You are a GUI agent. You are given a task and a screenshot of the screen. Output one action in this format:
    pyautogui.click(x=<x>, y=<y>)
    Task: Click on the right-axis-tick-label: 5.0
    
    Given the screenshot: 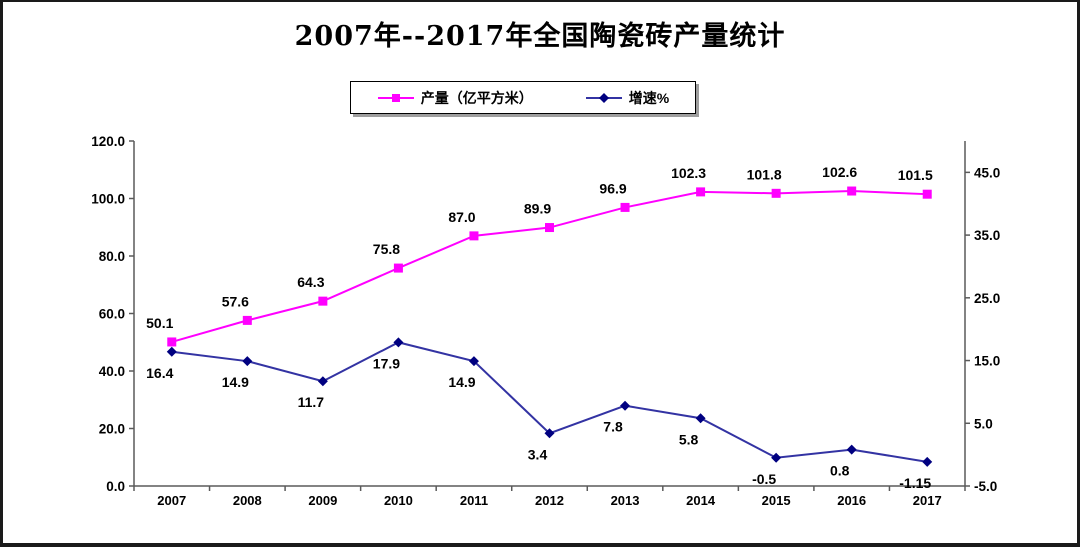 What is the action you would take?
    pyautogui.click(x=983, y=423)
    